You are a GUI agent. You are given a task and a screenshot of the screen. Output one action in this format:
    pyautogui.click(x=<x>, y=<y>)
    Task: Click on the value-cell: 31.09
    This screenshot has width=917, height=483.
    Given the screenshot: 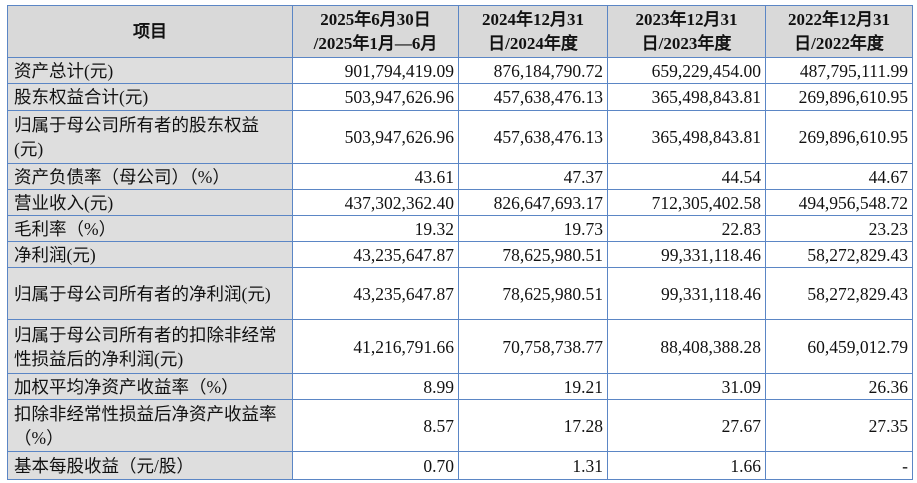 What is the action you would take?
    pyautogui.click(x=686, y=386)
    